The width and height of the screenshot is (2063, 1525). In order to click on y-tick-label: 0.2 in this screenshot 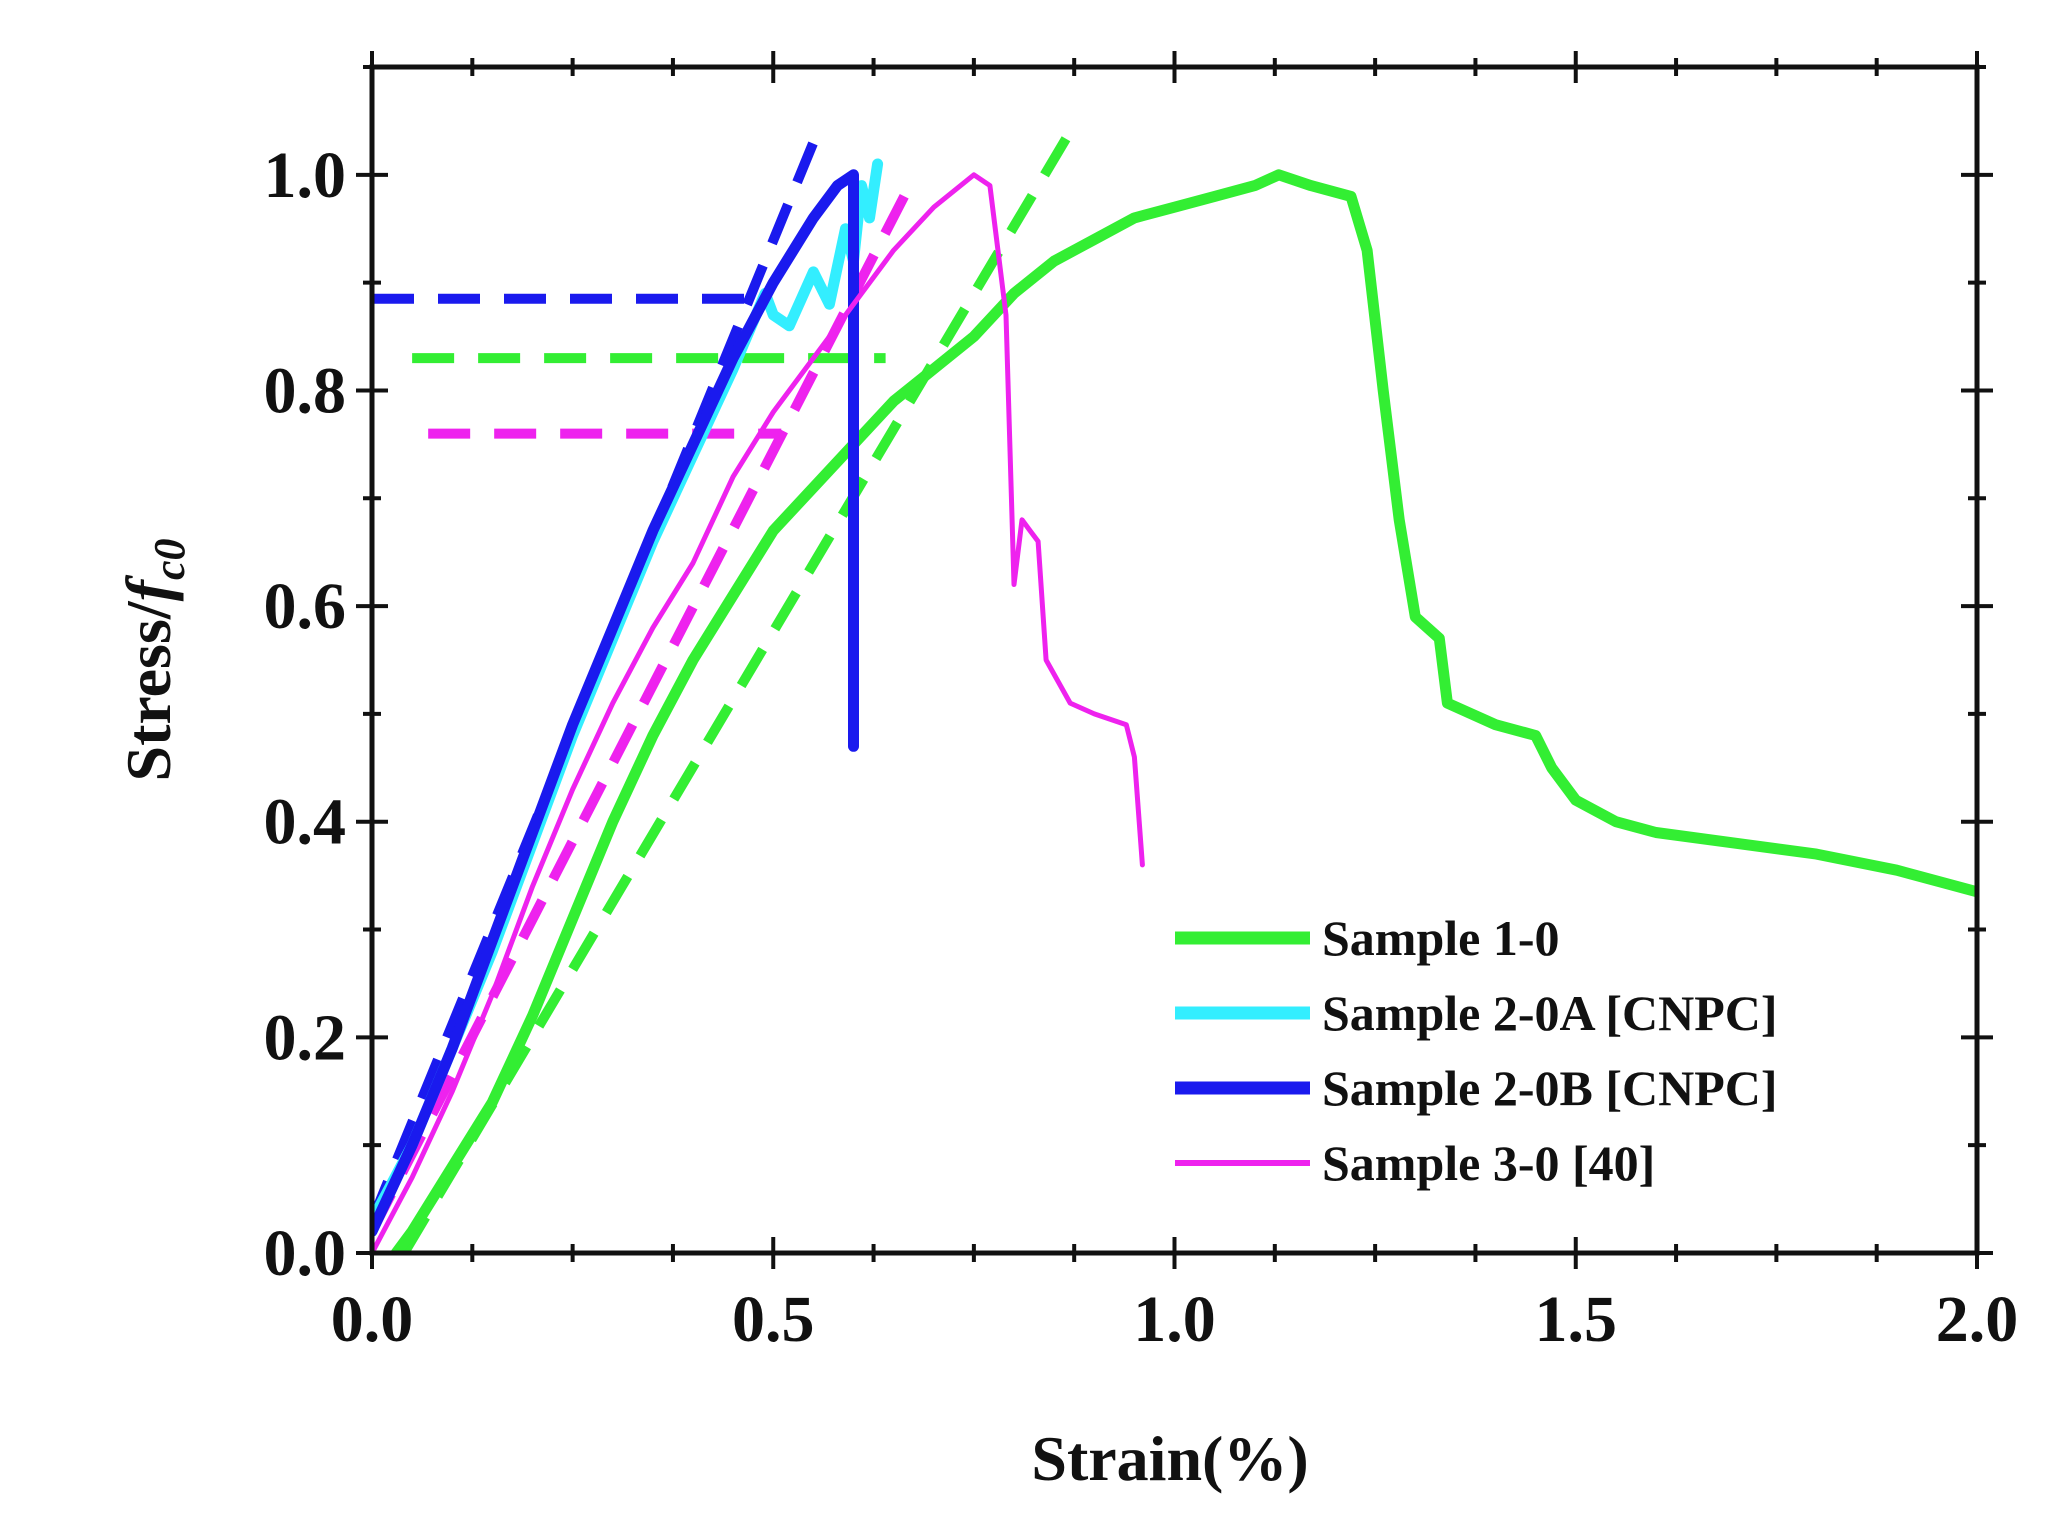, I will do `click(305, 1037)`.